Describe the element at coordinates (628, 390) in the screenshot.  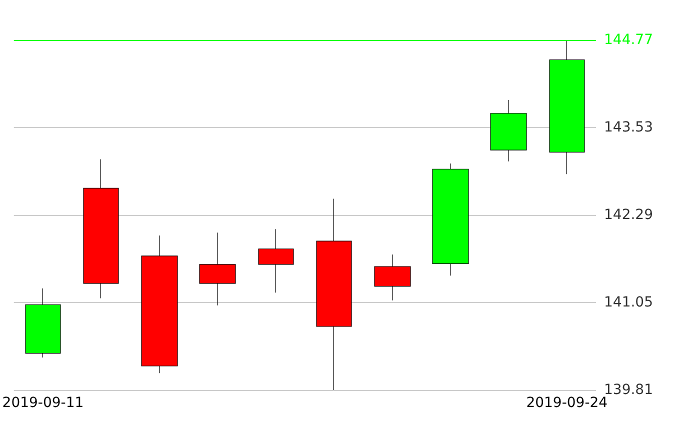
I see `y-tick-label: 139.81` at that location.